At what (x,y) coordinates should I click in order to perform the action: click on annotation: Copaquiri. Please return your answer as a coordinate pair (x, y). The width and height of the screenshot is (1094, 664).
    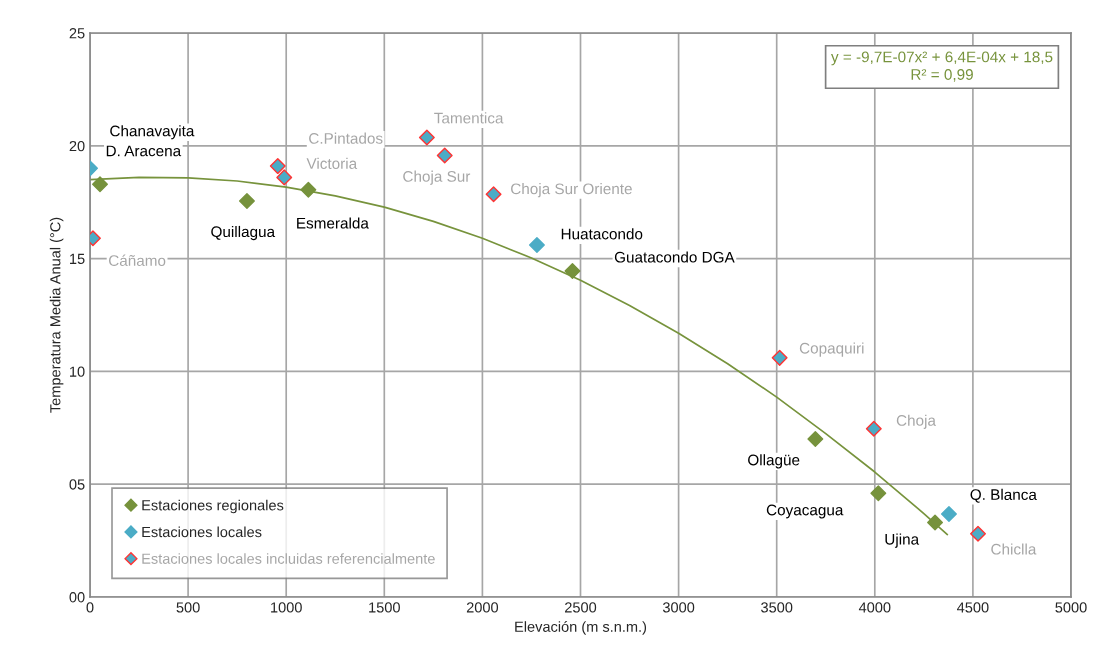
    Looking at the image, I should click on (831, 349).